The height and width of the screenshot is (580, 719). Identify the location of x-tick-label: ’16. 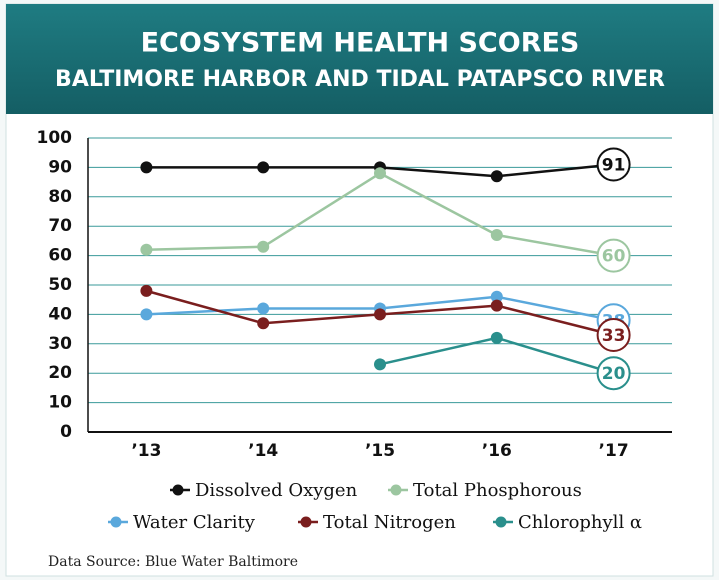
(497, 451).